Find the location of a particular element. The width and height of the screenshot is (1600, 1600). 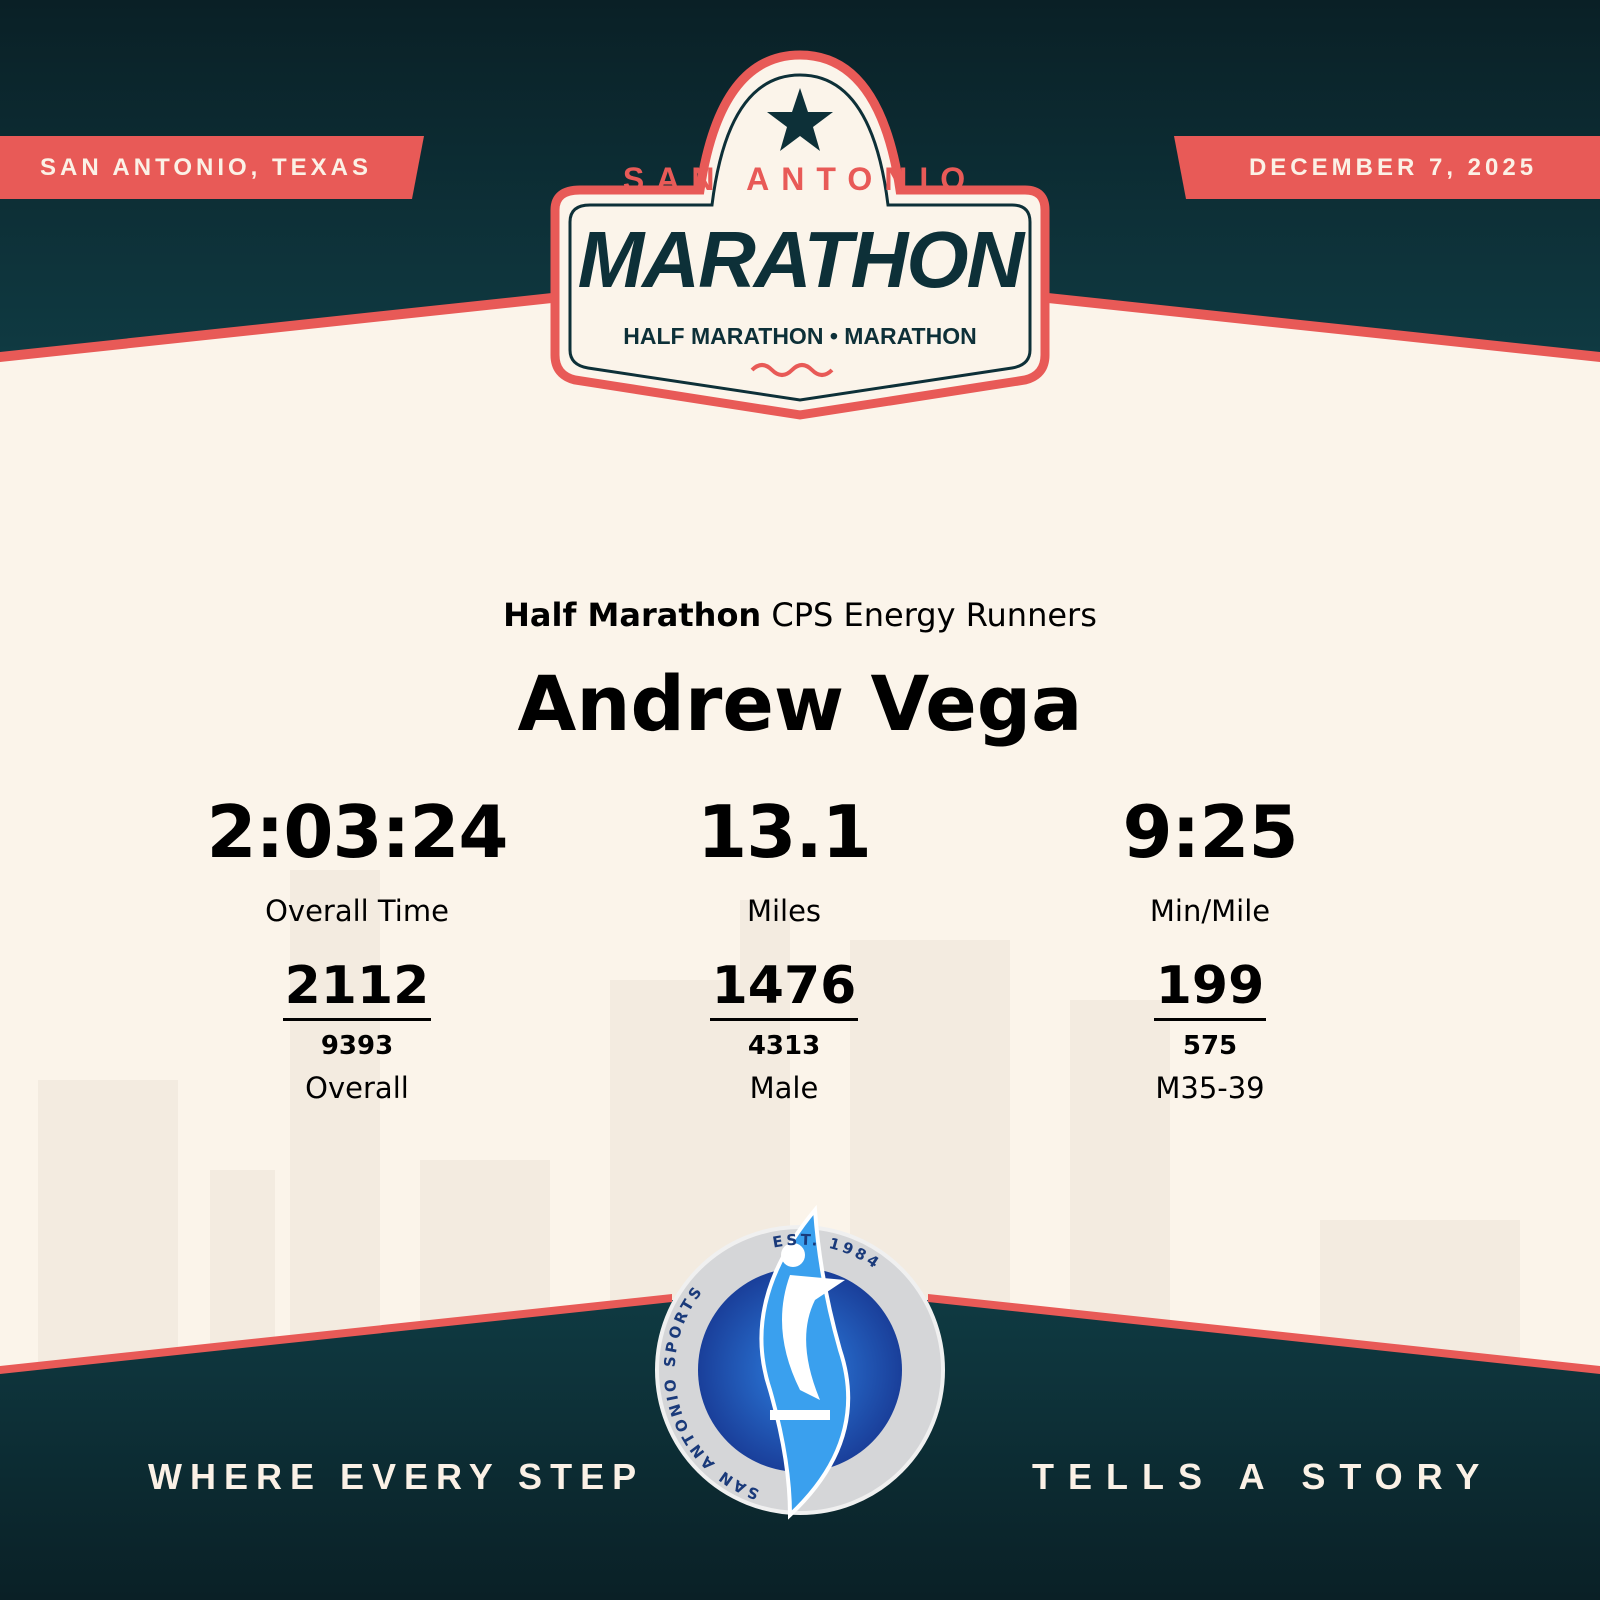

marathon-logo-badge is located at coordinates (800, 235).